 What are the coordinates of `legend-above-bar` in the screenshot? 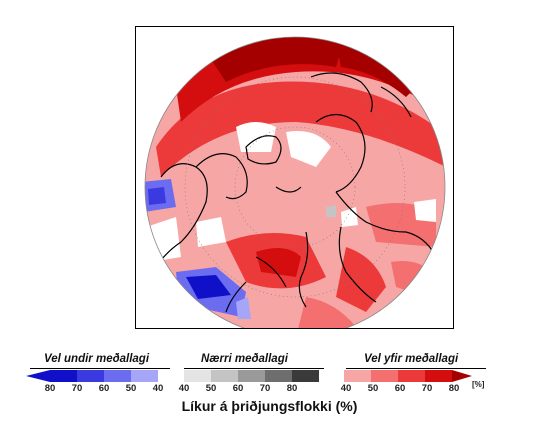 It's located at (408, 376).